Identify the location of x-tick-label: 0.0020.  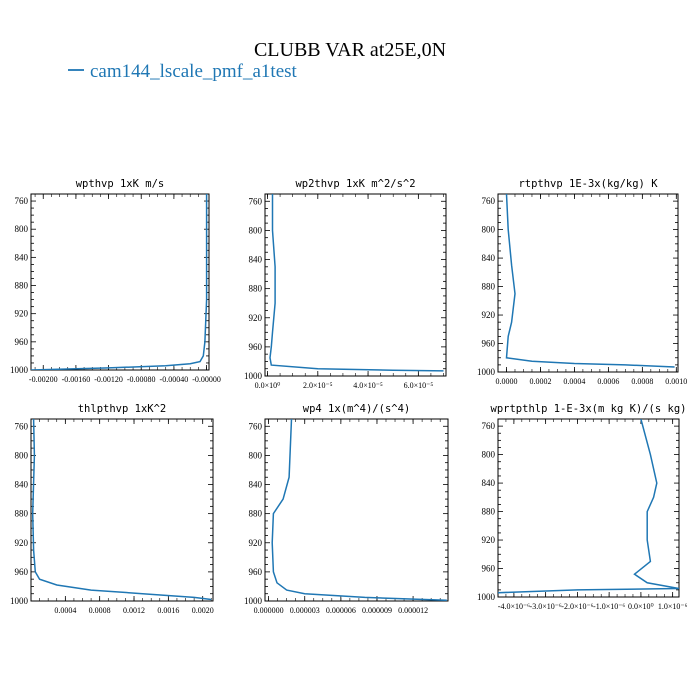
(203, 610).